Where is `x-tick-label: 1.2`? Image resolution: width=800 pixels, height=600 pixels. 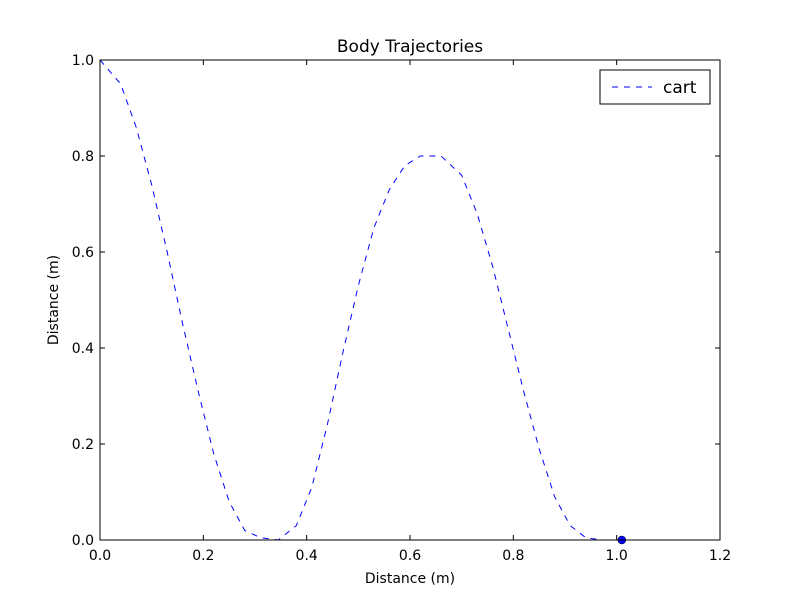 x-tick-label: 1.2 is located at coordinates (720, 556).